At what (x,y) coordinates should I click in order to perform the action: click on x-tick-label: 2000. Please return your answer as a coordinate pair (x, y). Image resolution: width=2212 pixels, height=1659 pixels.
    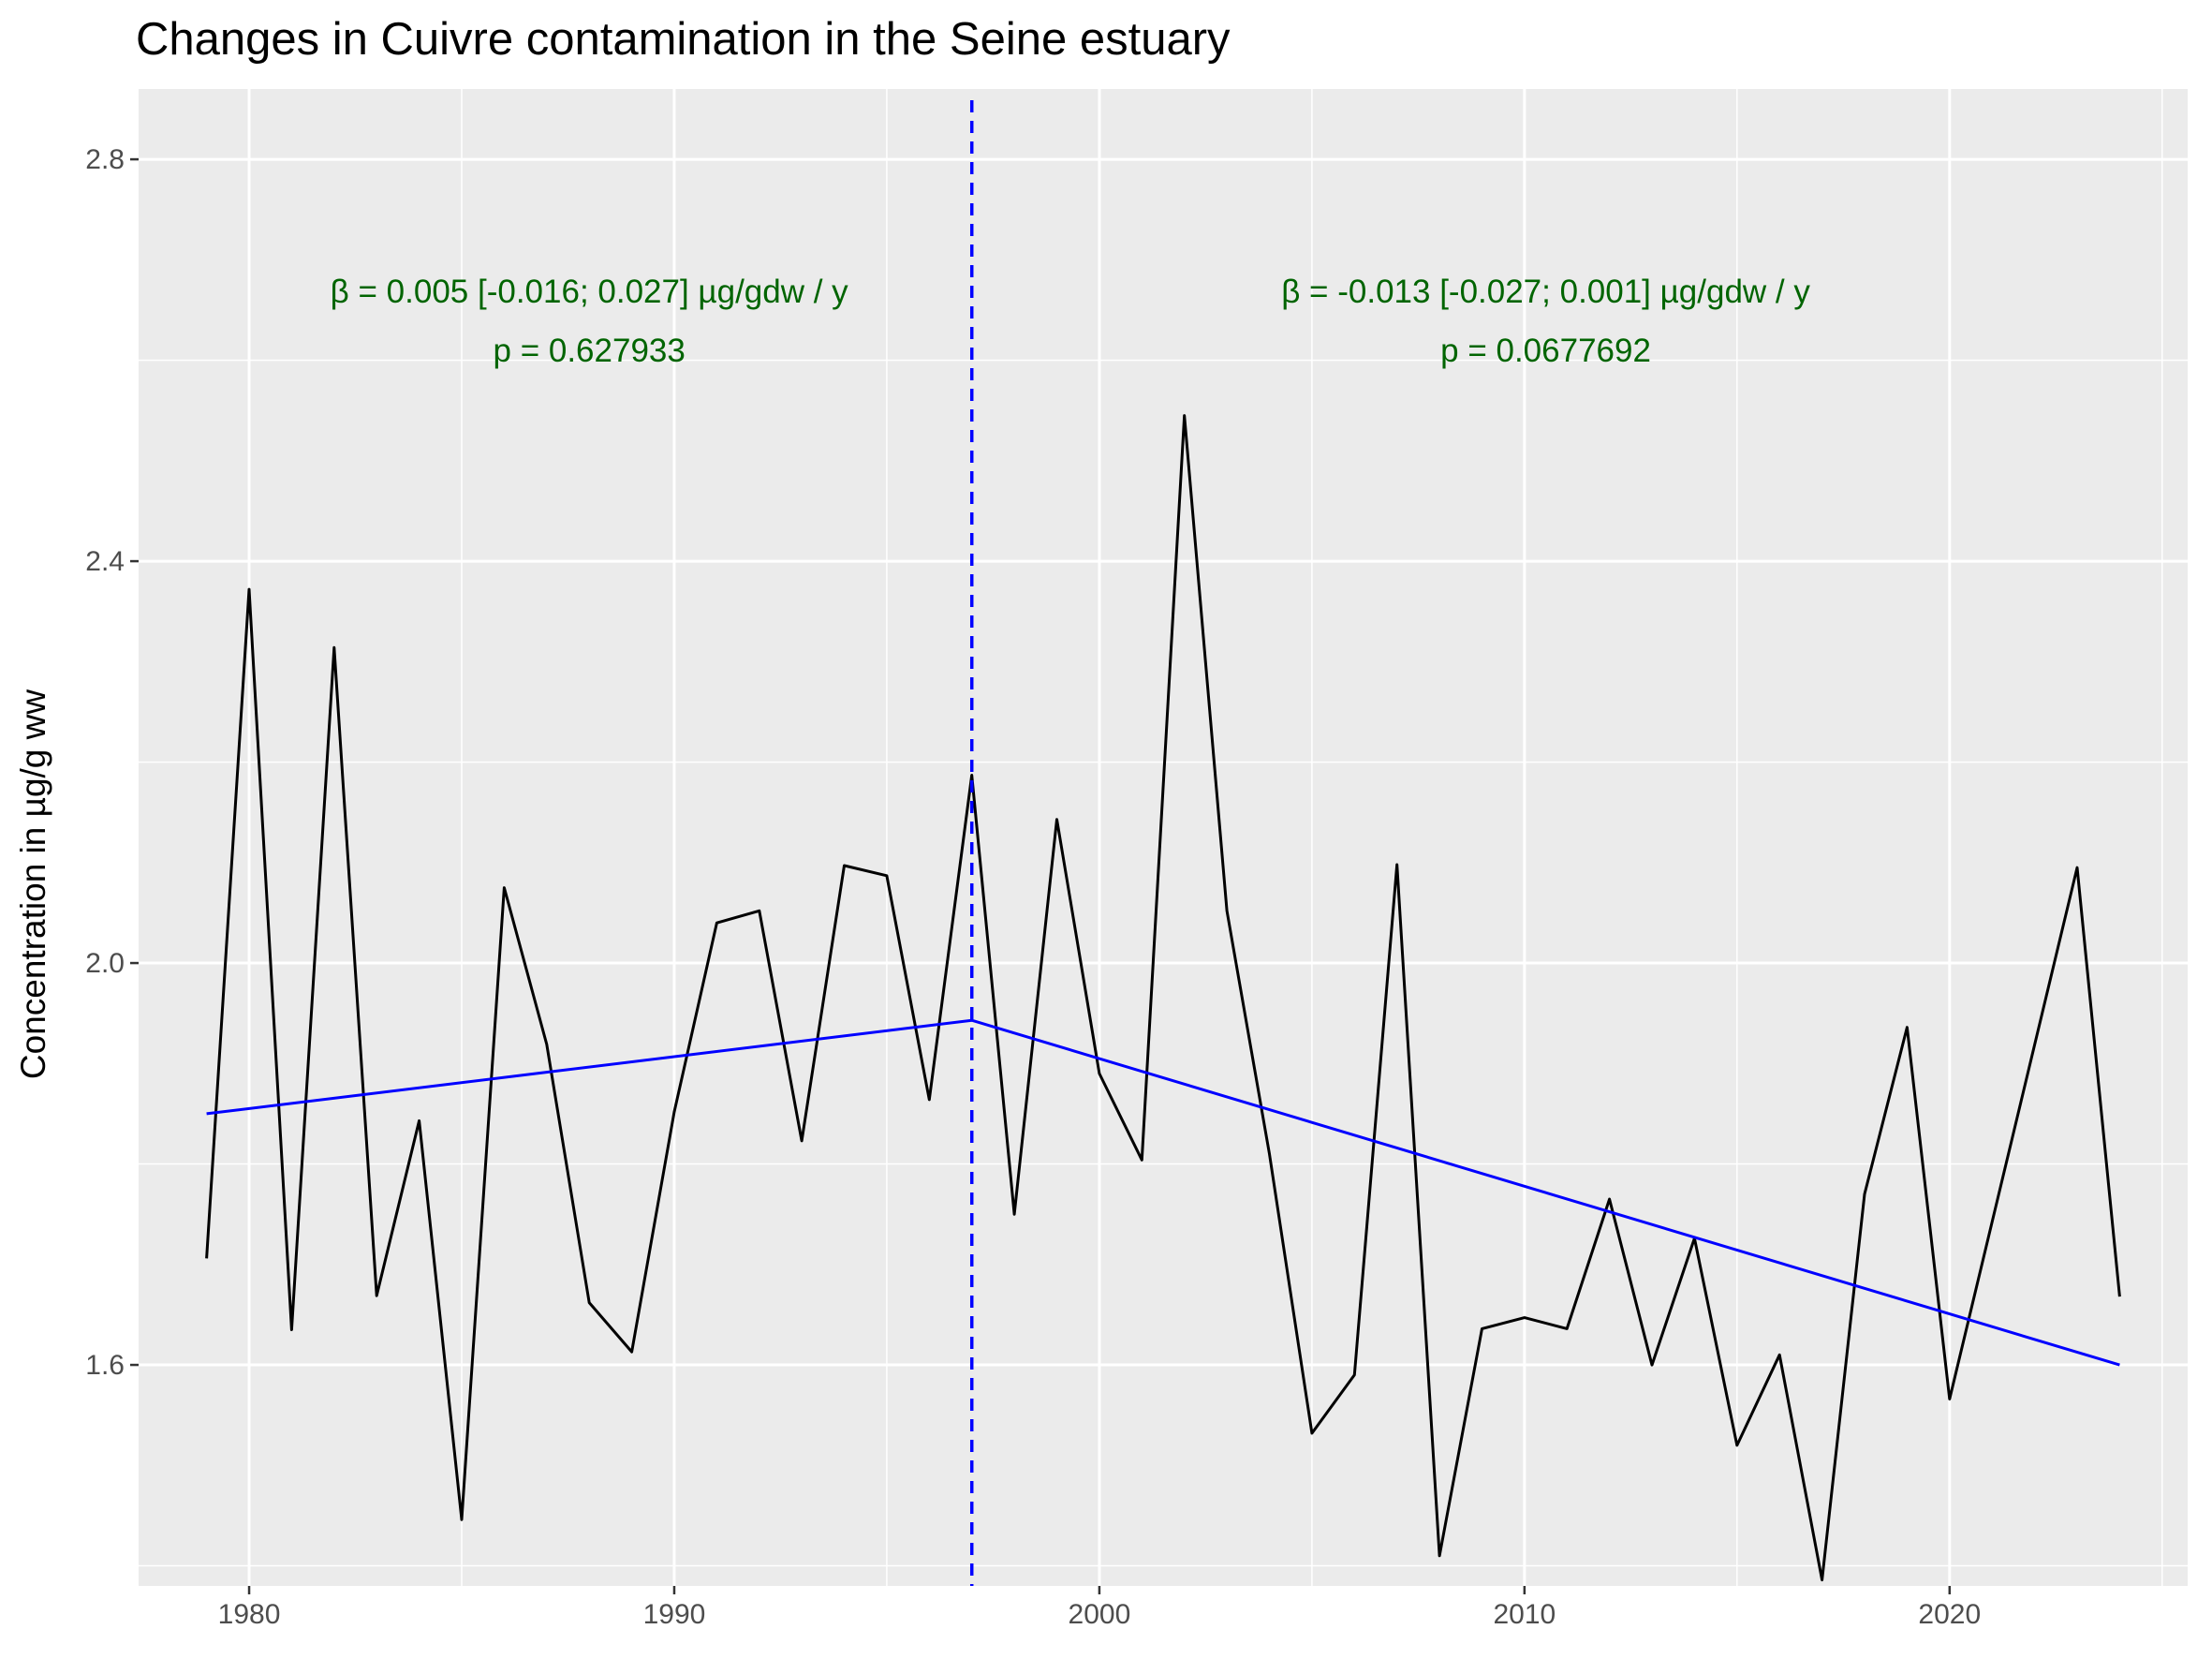
    Looking at the image, I should click on (1100, 1615).